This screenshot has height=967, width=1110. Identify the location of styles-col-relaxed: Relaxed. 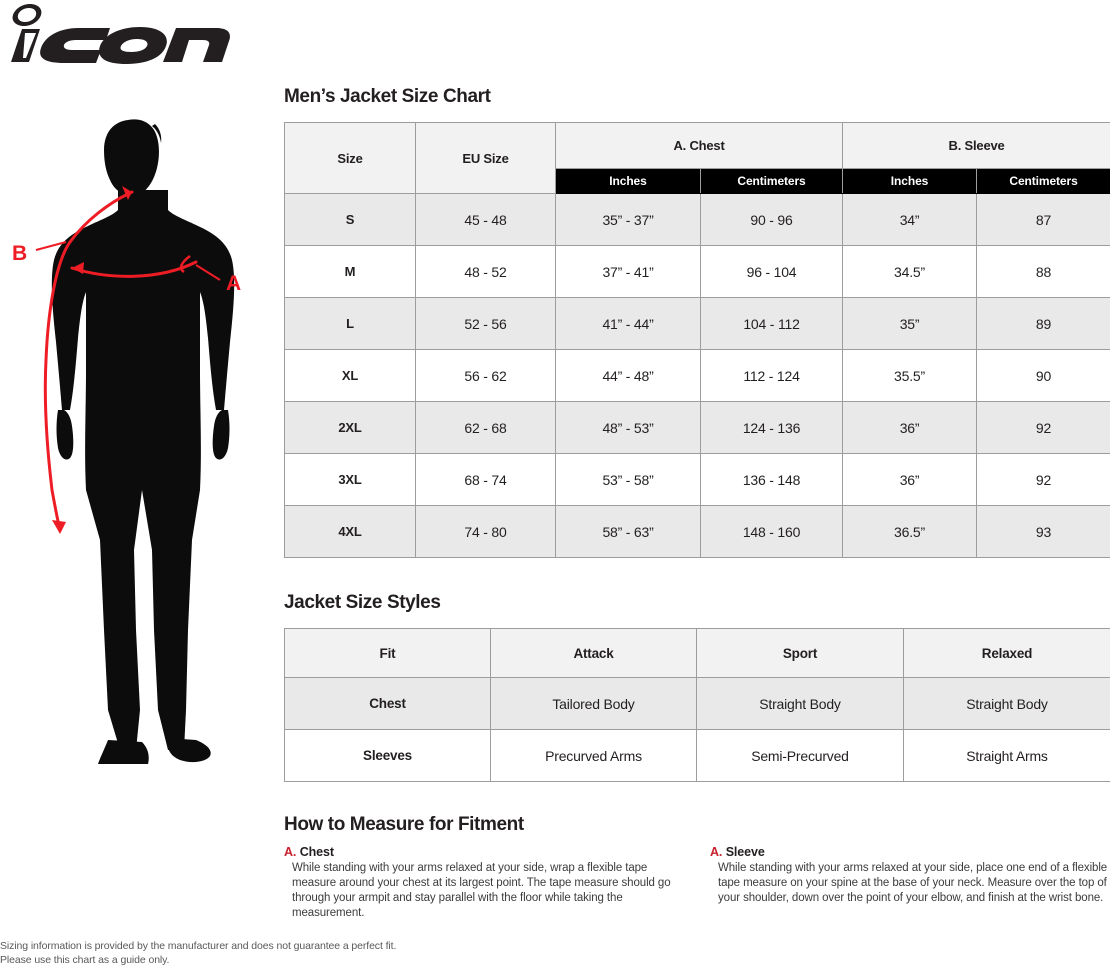
(1006, 653).